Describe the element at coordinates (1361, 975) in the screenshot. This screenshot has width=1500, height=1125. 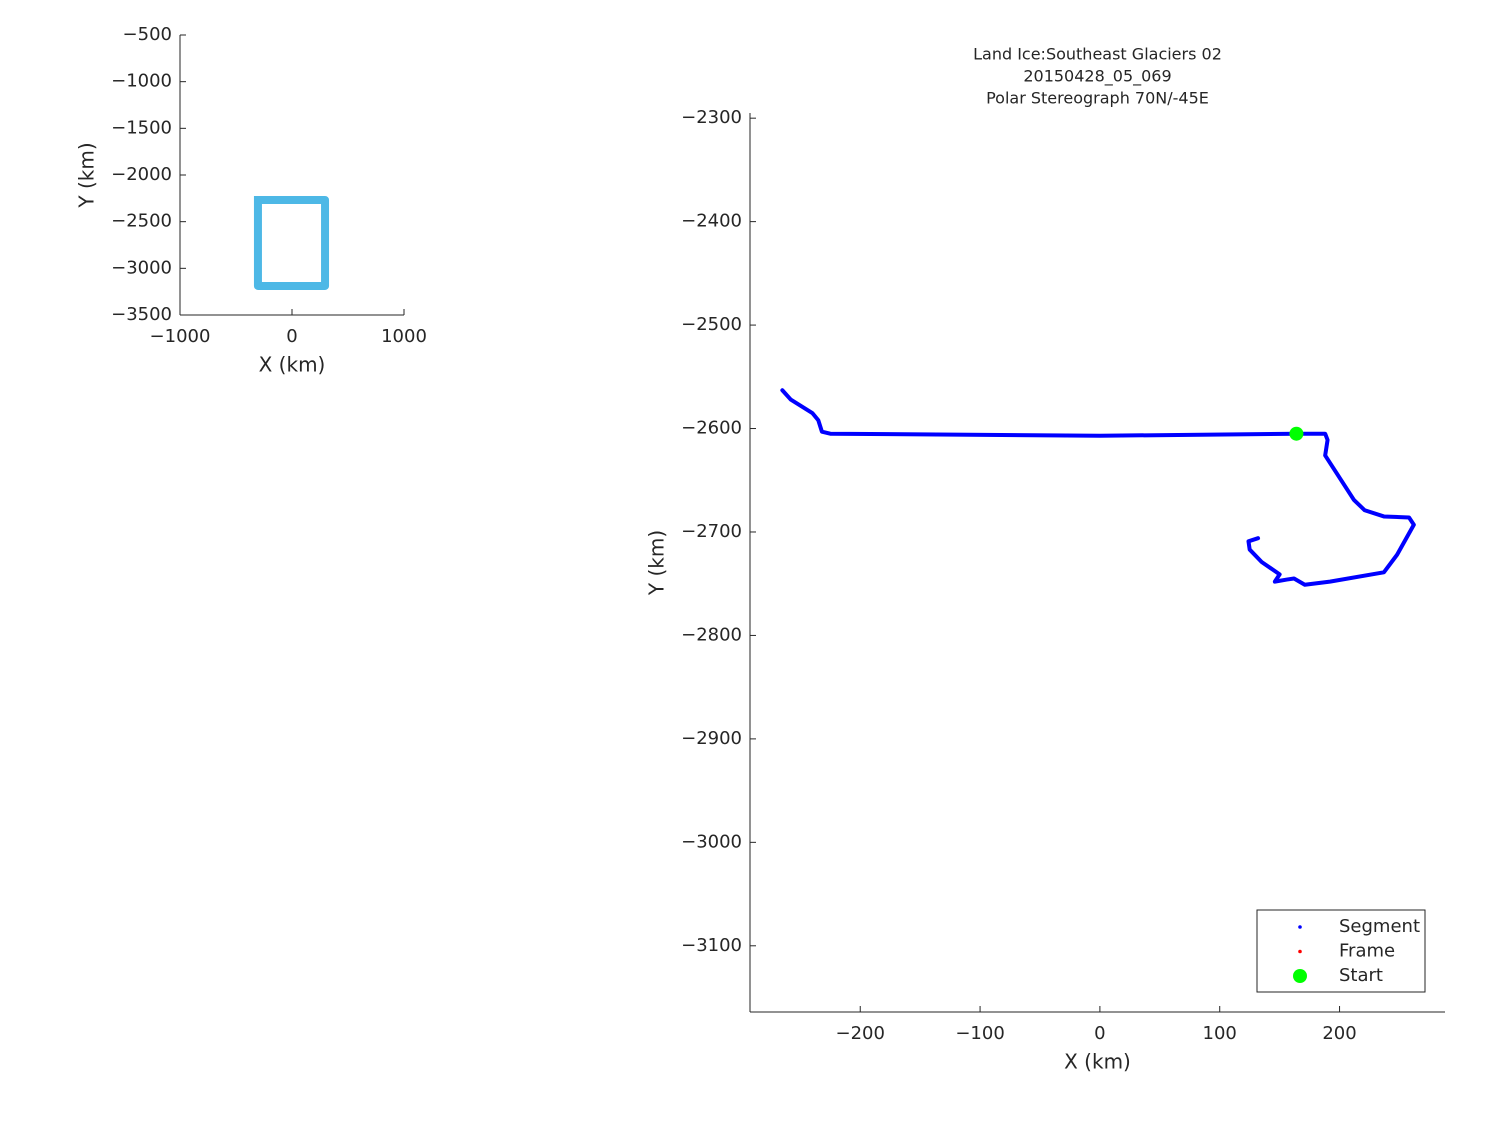
I see `legend-label: Start` at that location.